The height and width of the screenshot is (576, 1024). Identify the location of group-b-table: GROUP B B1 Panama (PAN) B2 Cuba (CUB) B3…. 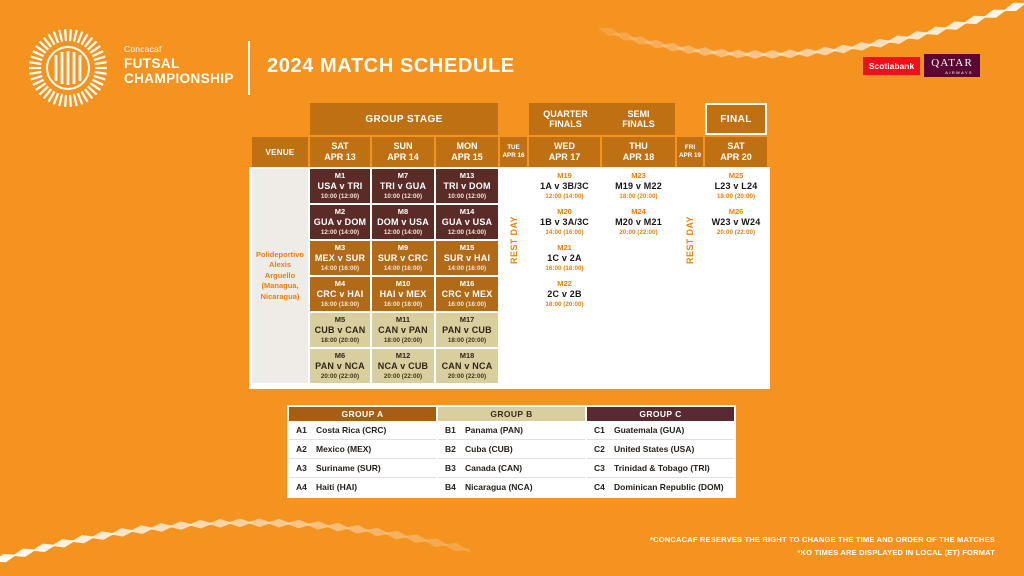
(511, 451).